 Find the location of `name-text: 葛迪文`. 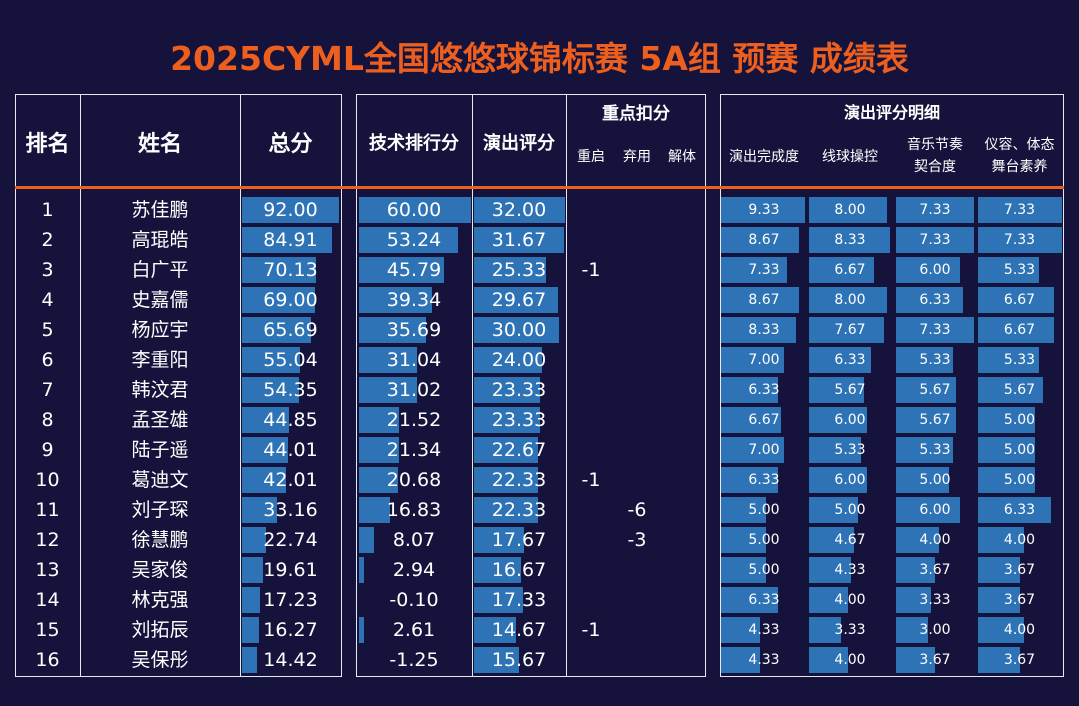

name-text: 葛迪文 is located at coordinates (160, 480).